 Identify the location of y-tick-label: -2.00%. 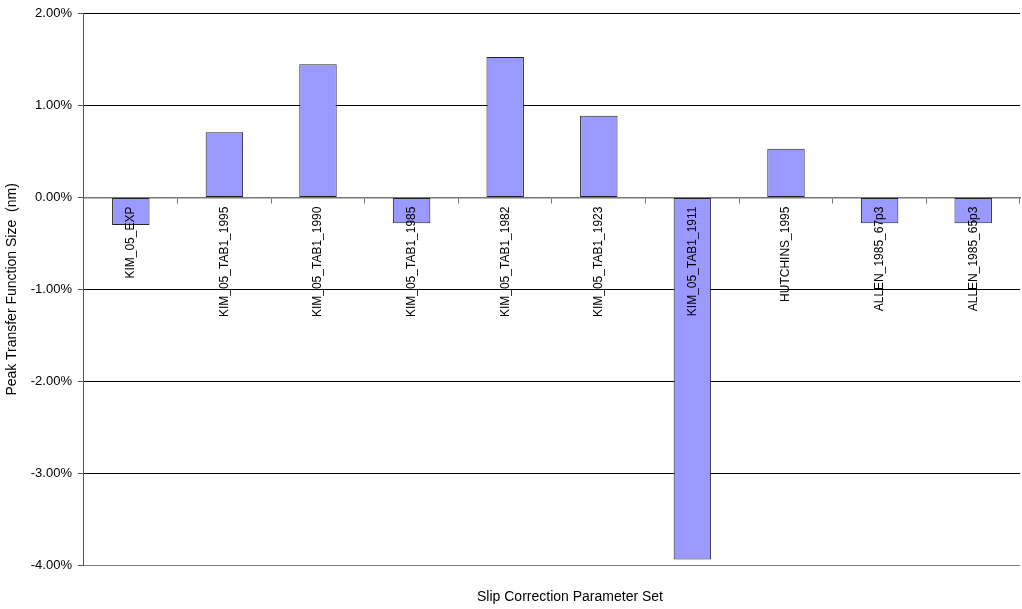
(51, 380).